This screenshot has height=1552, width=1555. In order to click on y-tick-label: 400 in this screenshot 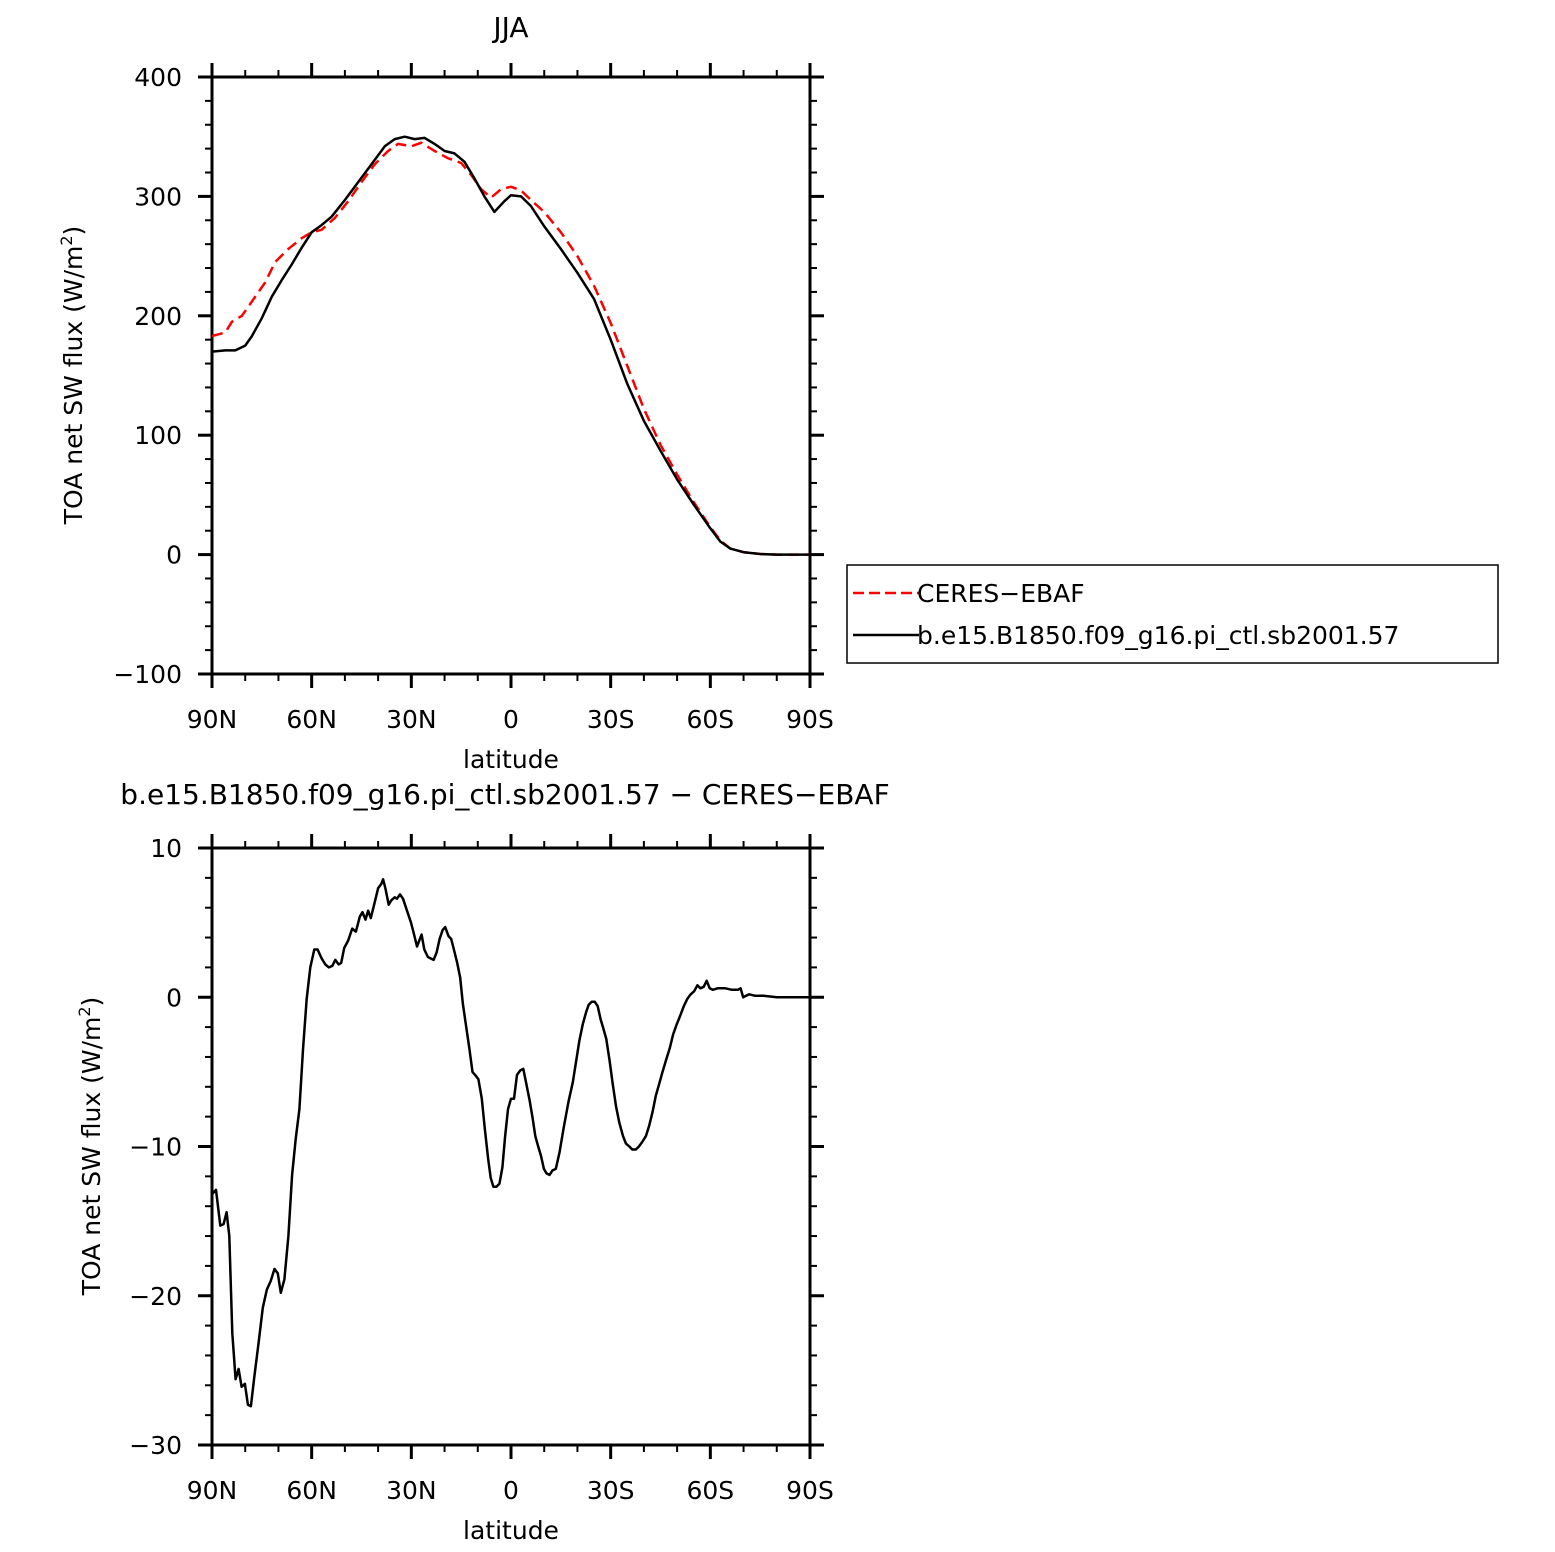, I will do `click(158, 77)`.